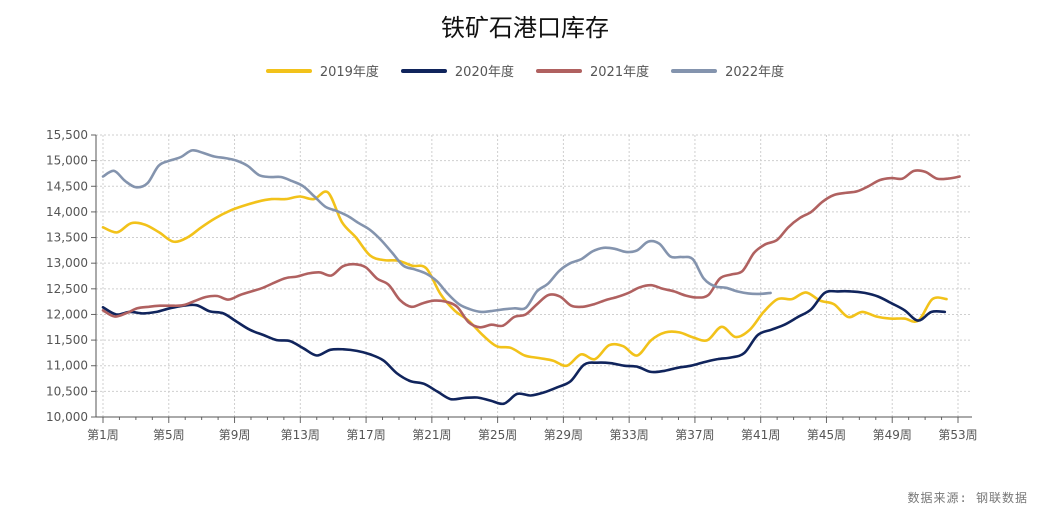  Describe the element at coordinates (67, 238) in the screenshot. I see `y-tick-label: 13,500` at that location.